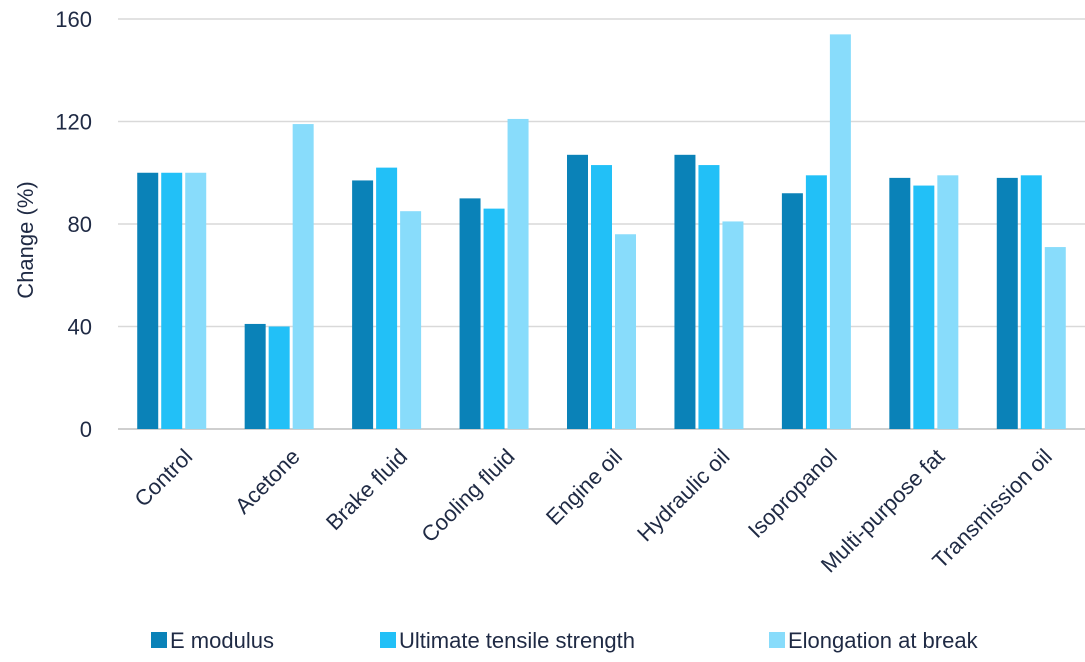 The height and width of the screenshot is (662, 1085). What do you see at coordinates (25, 239) in the screenshot?
I see `y-axis-title: Change (%)` at bounding box center [25, 239].